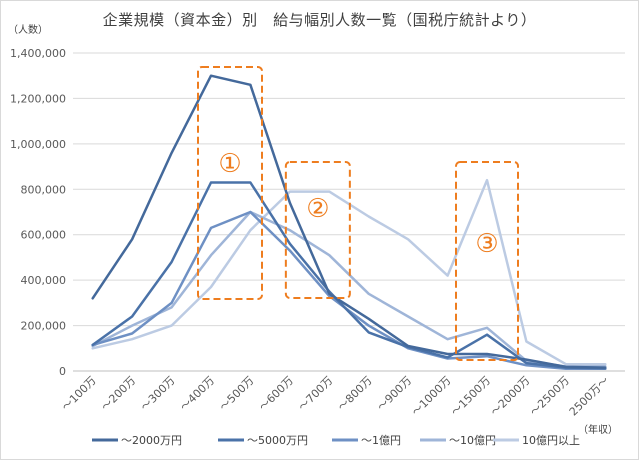  What do you see at coordinates (316, 394) in the screenshot?
I see `x-tick-label: ～700万` at bounding box center [316, 394].